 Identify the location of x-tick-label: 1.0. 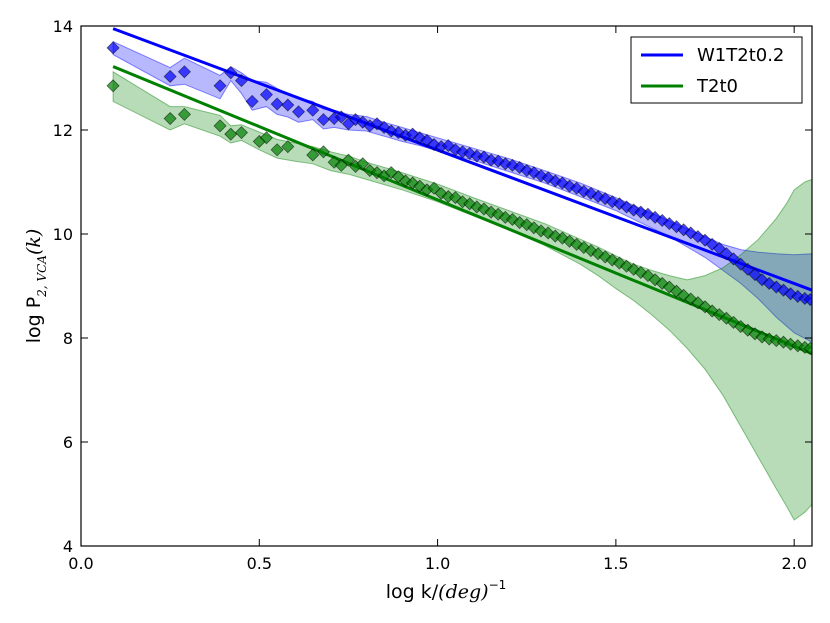
(437, 563).